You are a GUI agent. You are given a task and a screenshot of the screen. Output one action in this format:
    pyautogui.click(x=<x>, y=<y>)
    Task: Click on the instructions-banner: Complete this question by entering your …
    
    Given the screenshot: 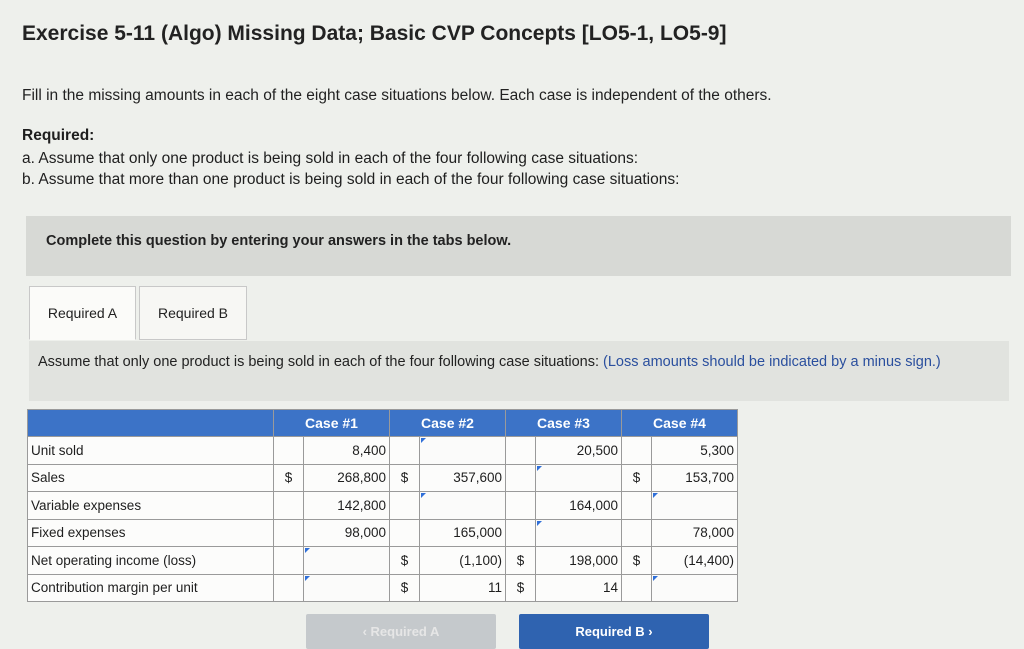 What is the action you would take?
    pyautogui.click(x=518, y=246)
    